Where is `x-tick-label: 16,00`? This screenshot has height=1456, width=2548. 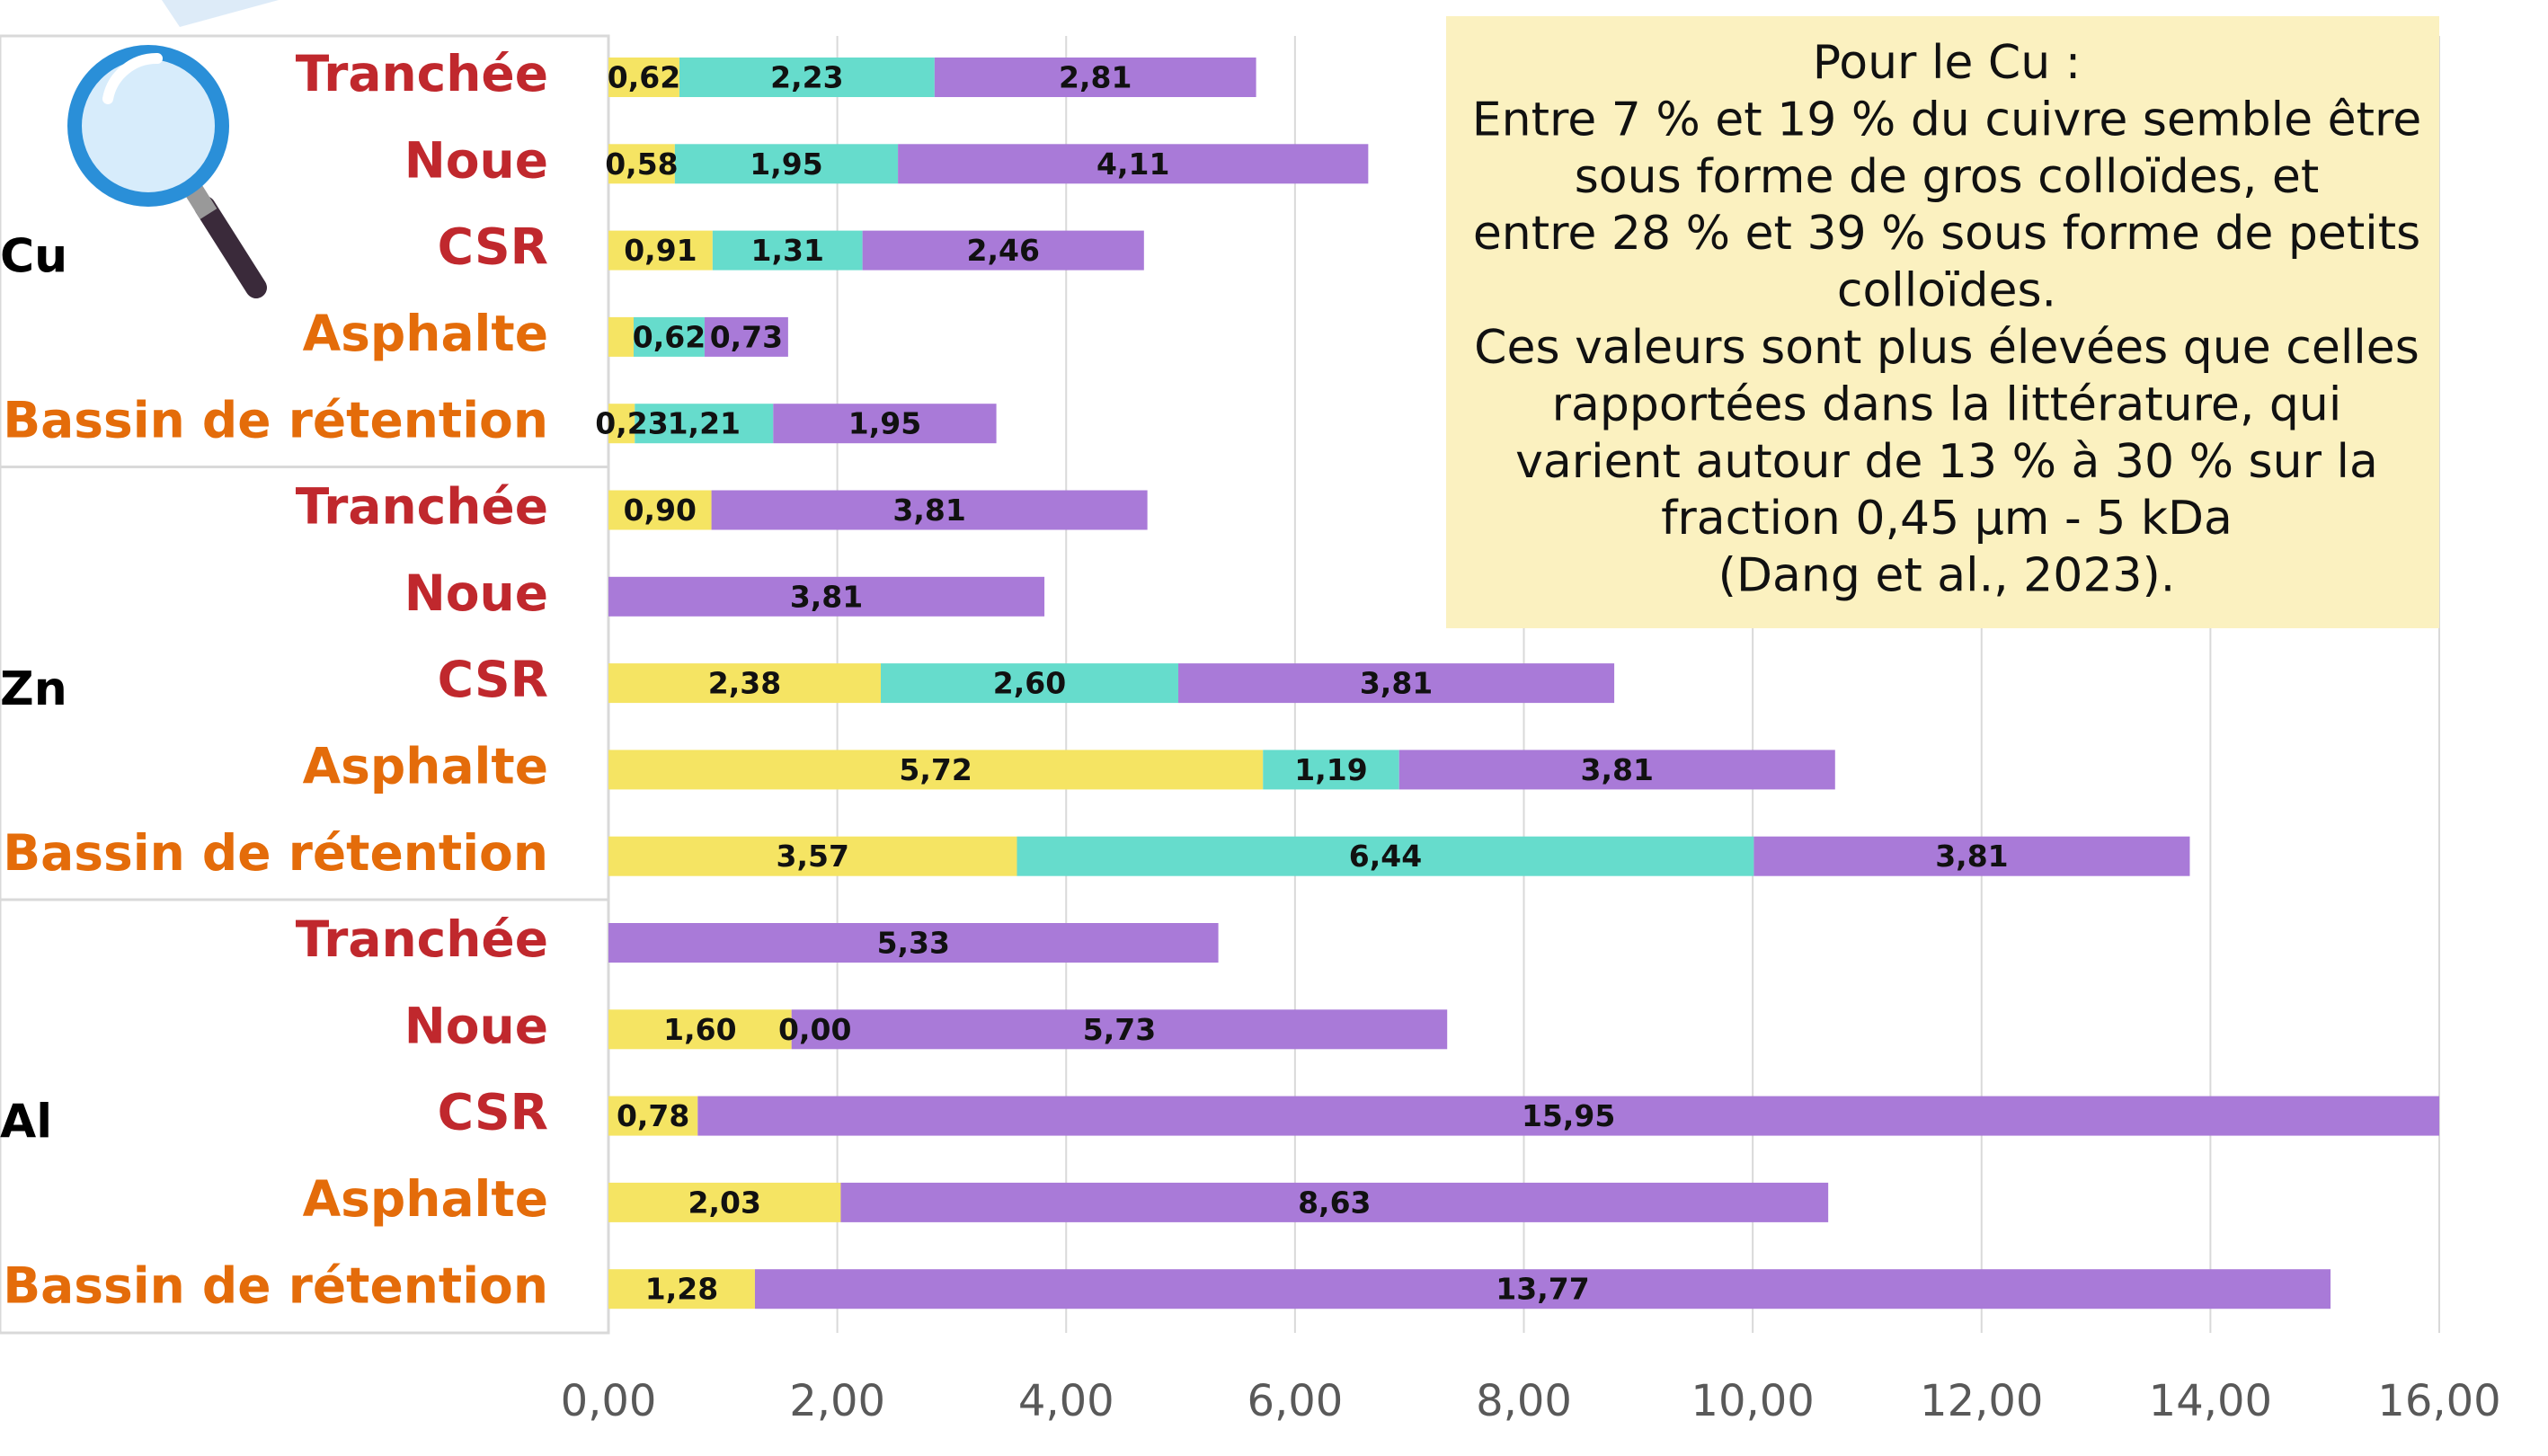
x-tick-label: 16,00 is located at coordinates (2439, 1401).